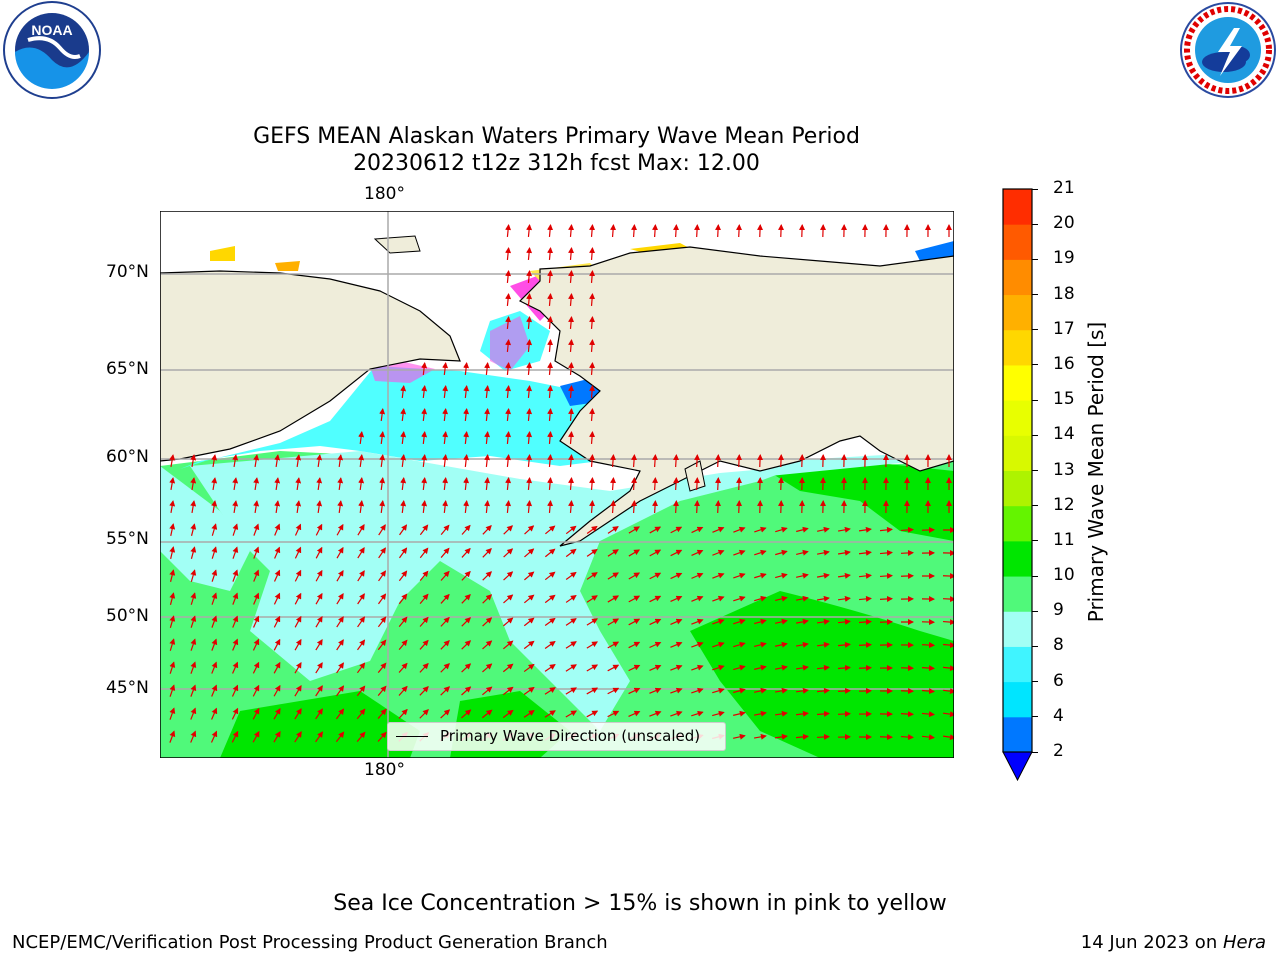  What do you see at coordinates (127, 457) in the screenshot?
I see `lat-label-60: 60°N` at bounding box center [127, 457].